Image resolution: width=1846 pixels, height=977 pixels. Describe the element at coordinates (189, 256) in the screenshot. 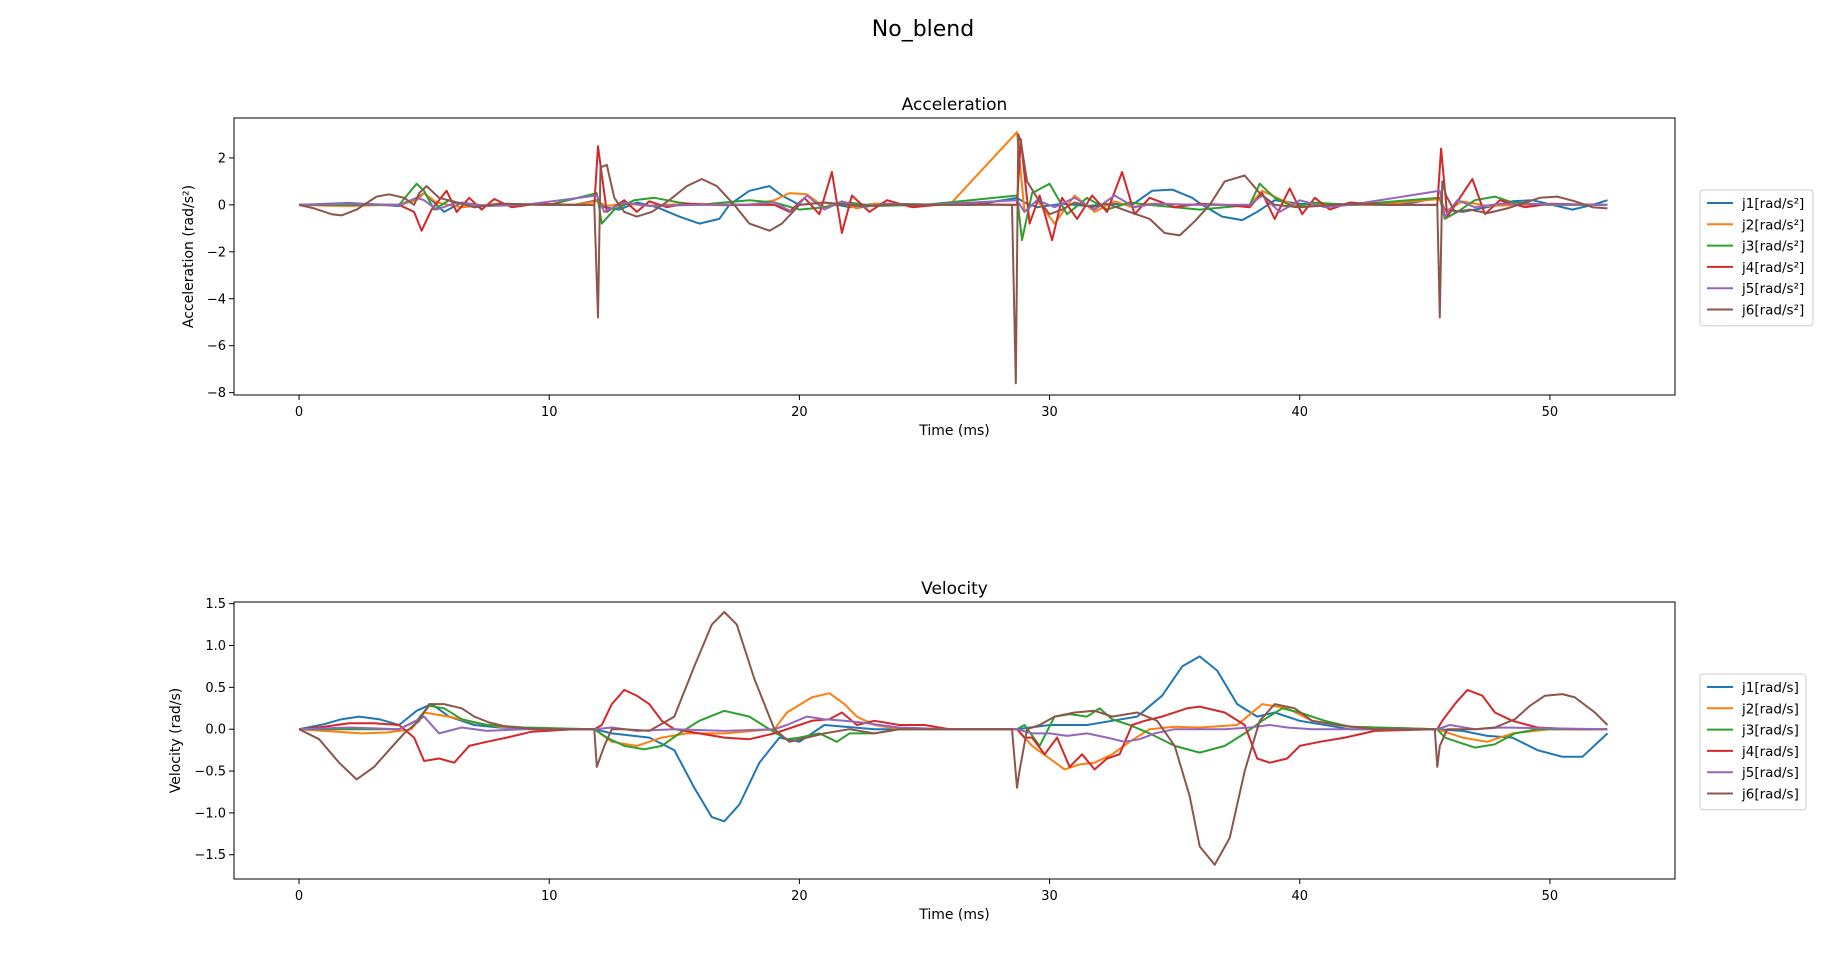

I see `acceleration-y-axis-label: Acceleration (rad/s²)` at that location.